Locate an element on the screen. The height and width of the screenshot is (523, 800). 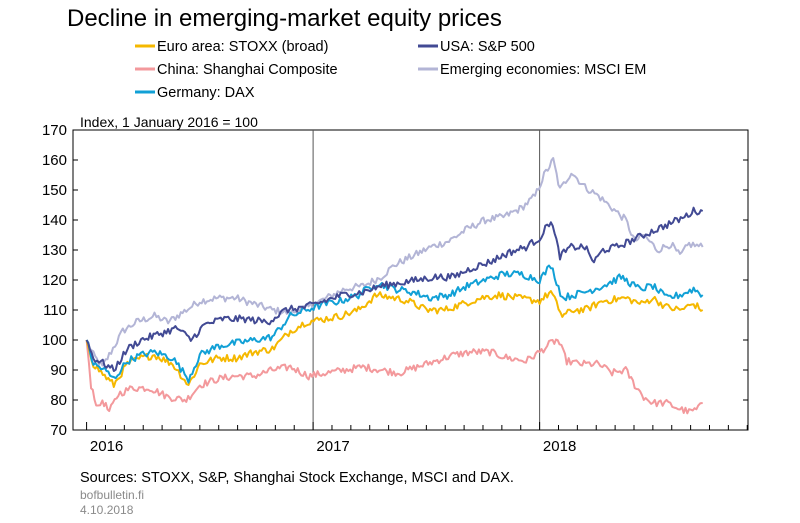
y-tick-label: 130 is located at coordinates (54, 250).